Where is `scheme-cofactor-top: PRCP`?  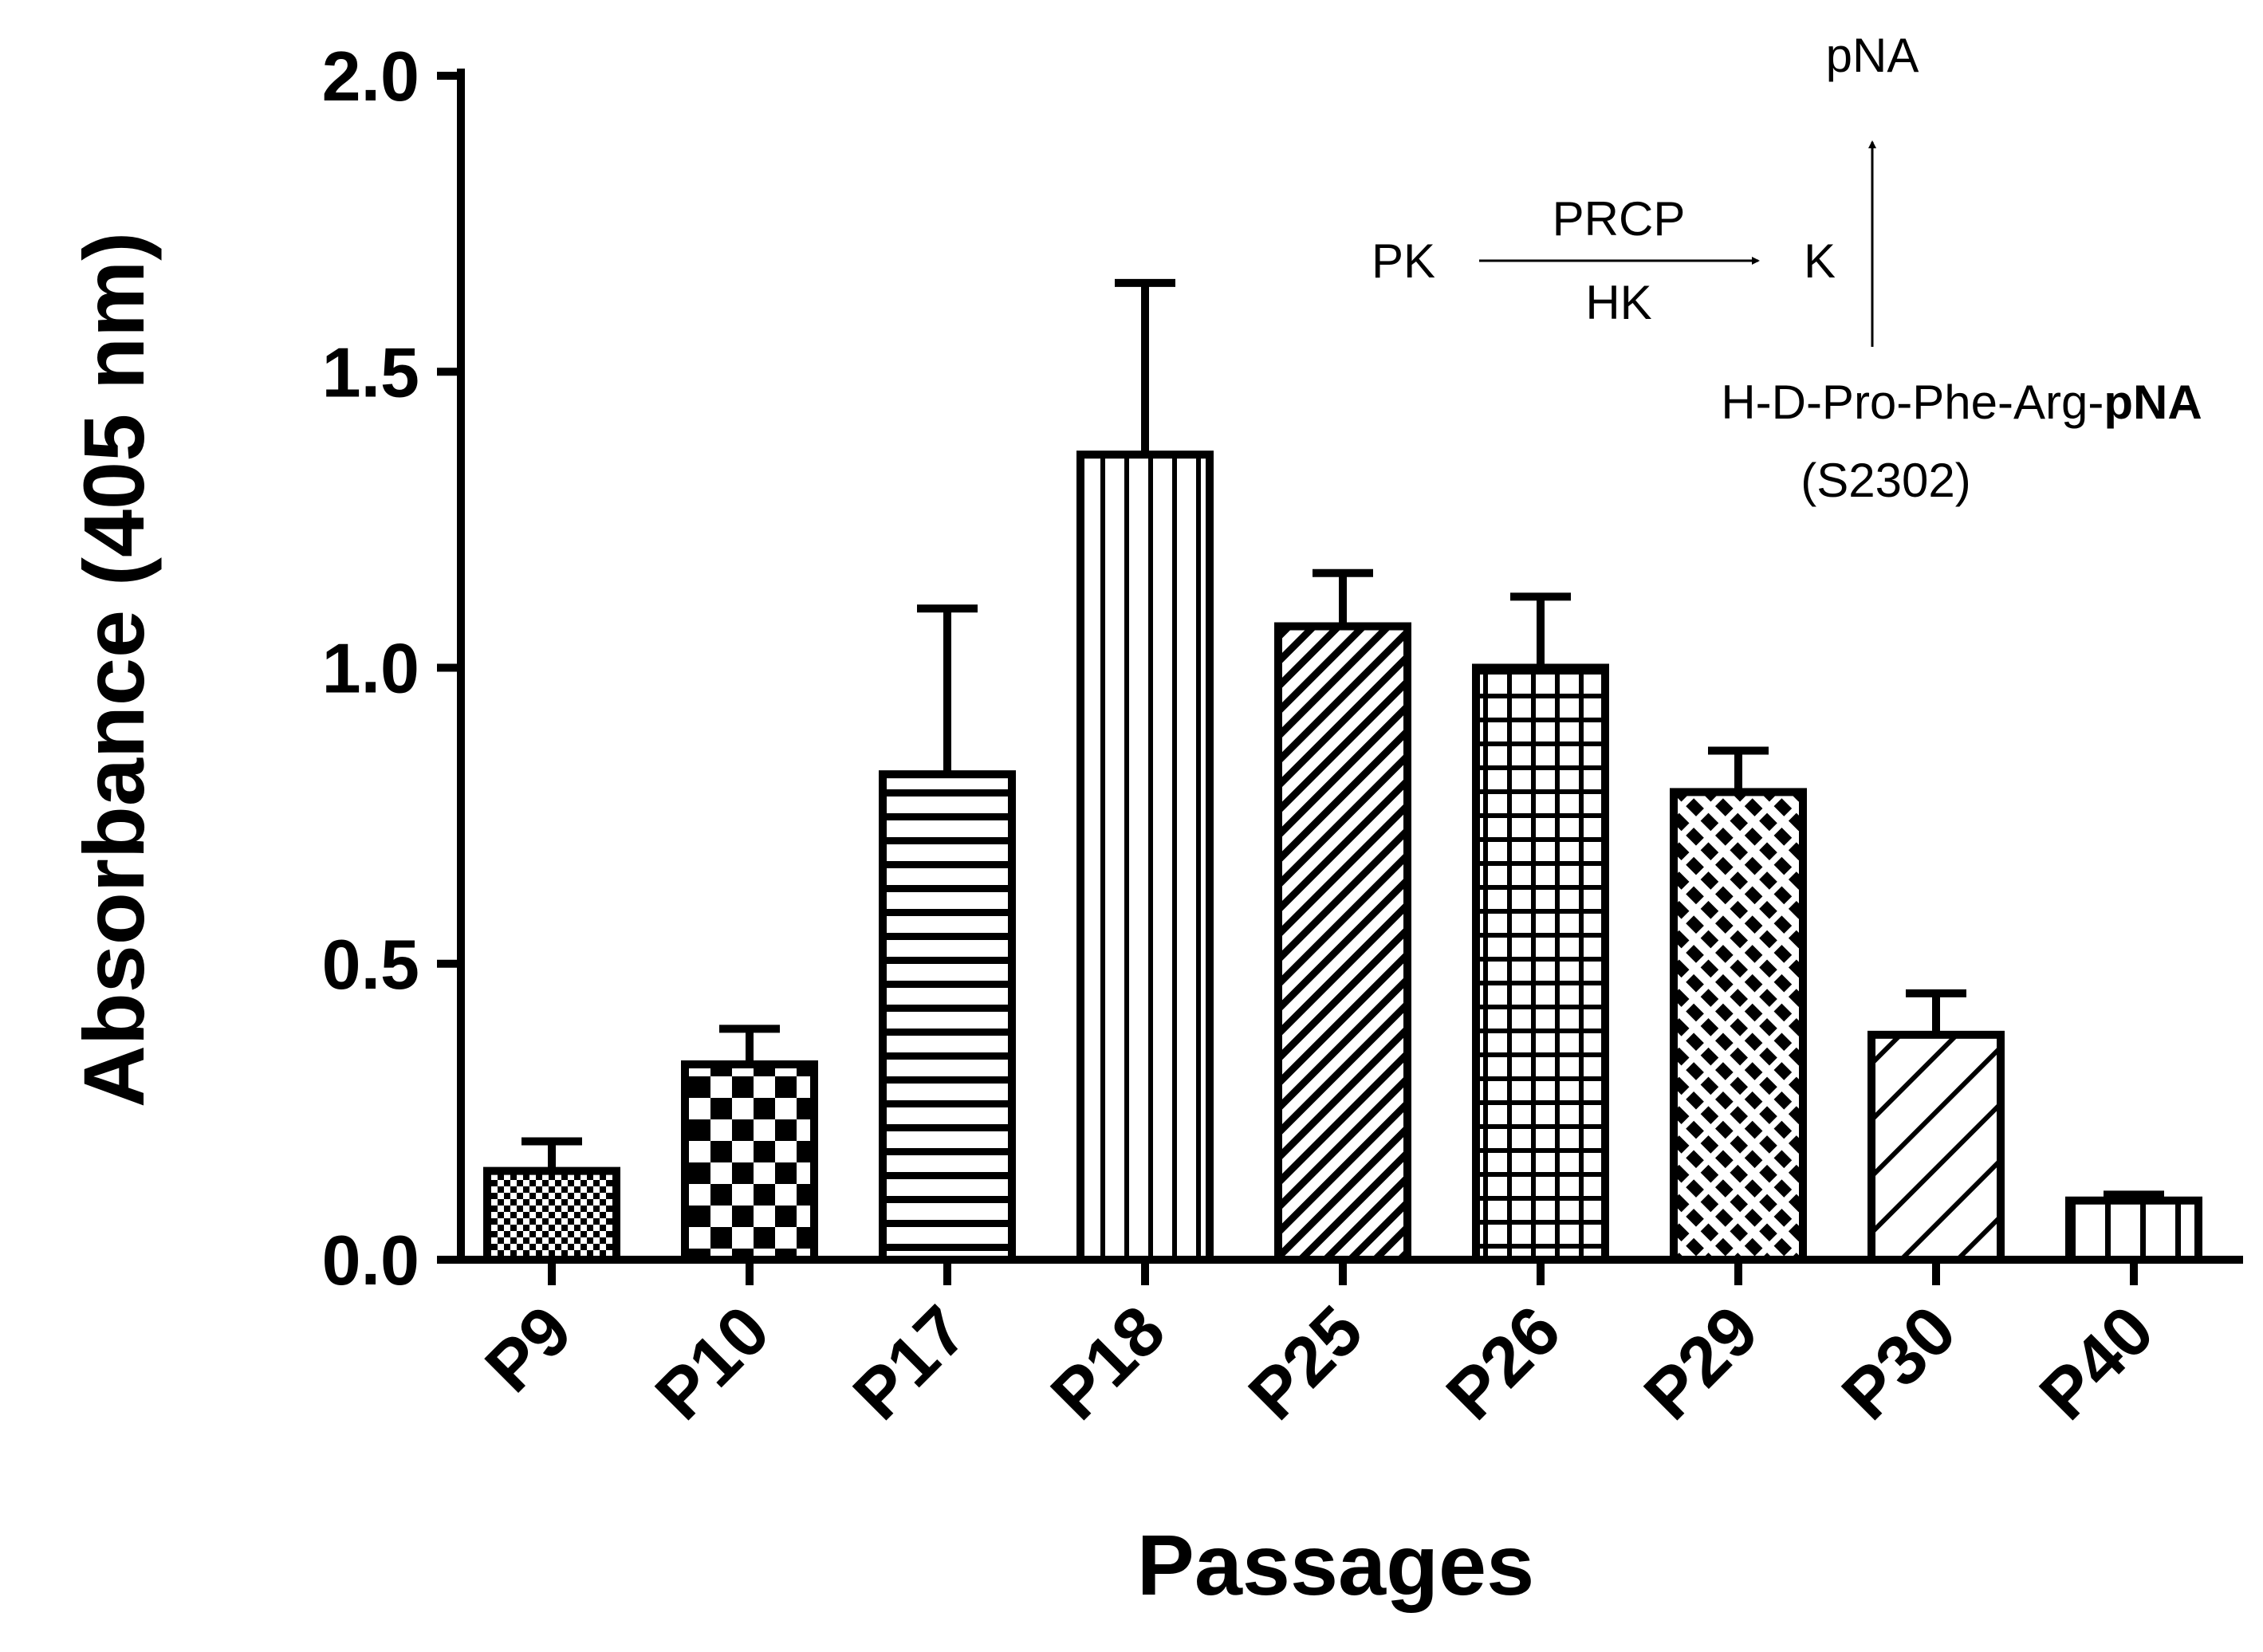 scheme-cofactor-top: PRCP is located at coordinates (1619, 219).